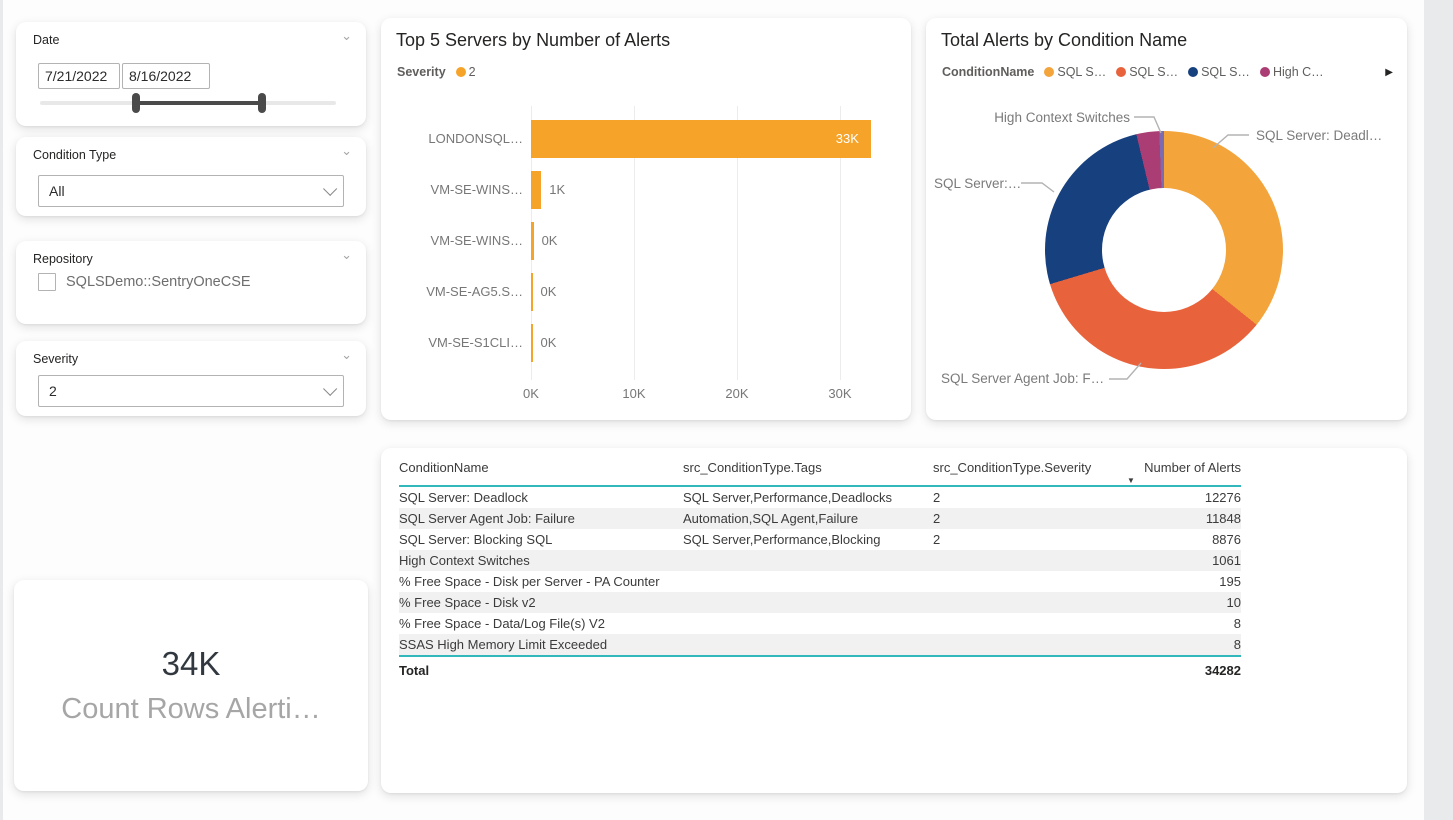 The image size is (1453, 820). What do you see at coordinates (191, 663) in the screenshot?
I see `kpi-value: 34K` at bounding box center [191, 663].